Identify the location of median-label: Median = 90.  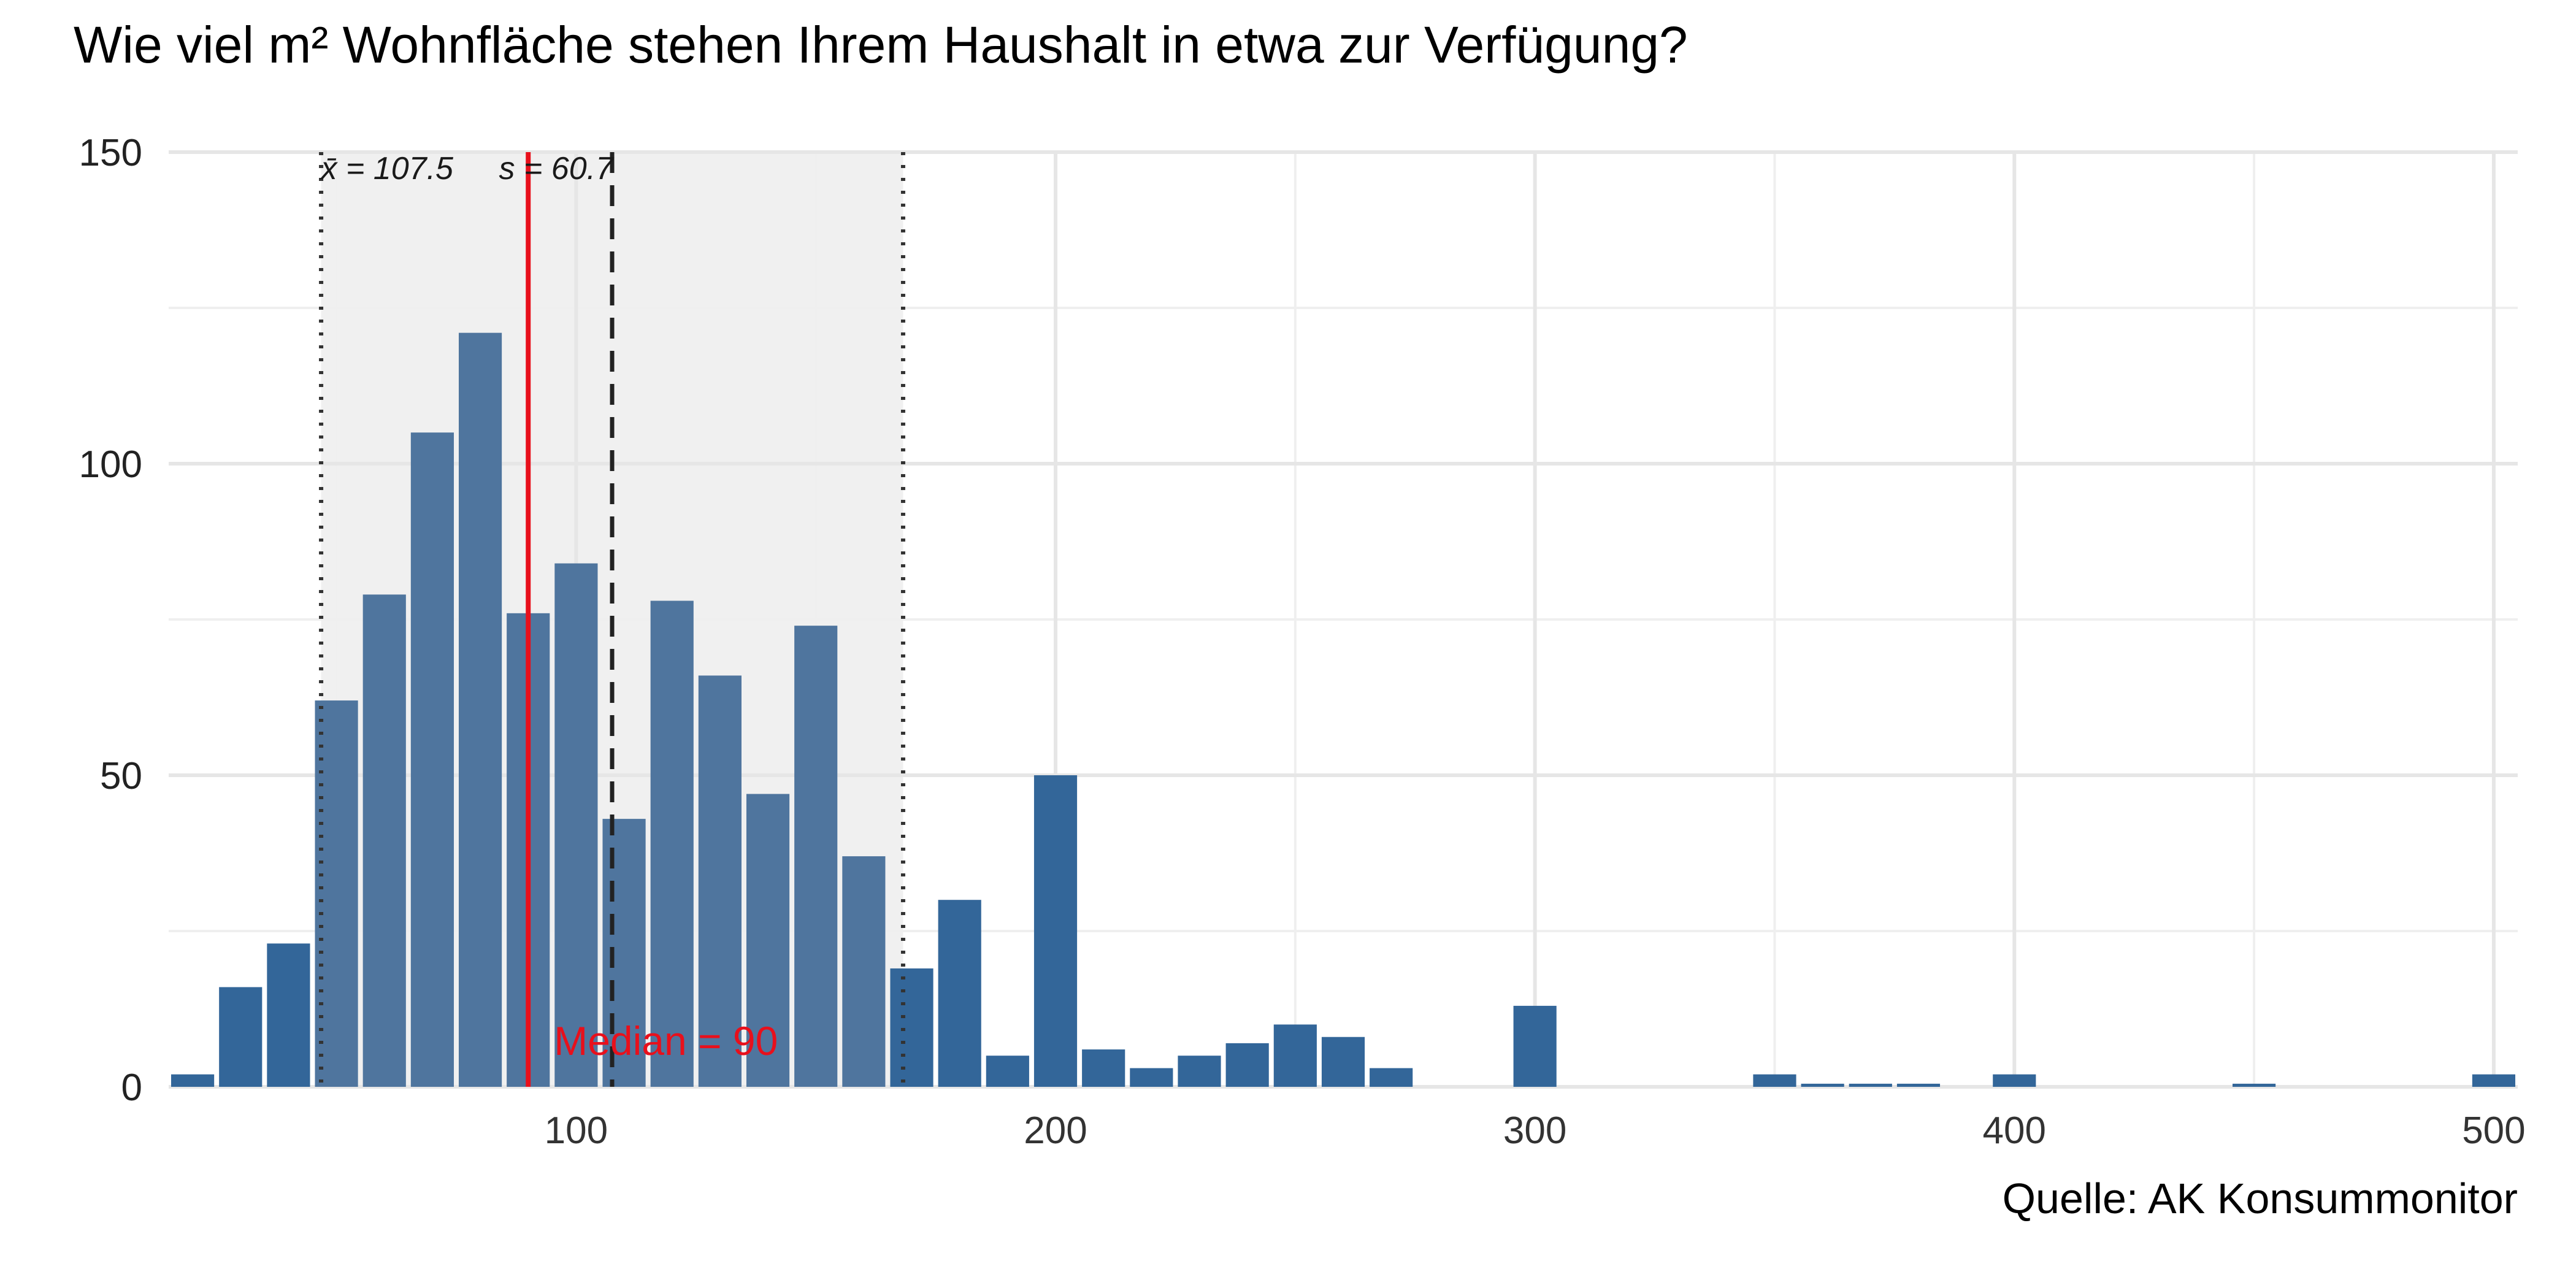
(666, 1041).